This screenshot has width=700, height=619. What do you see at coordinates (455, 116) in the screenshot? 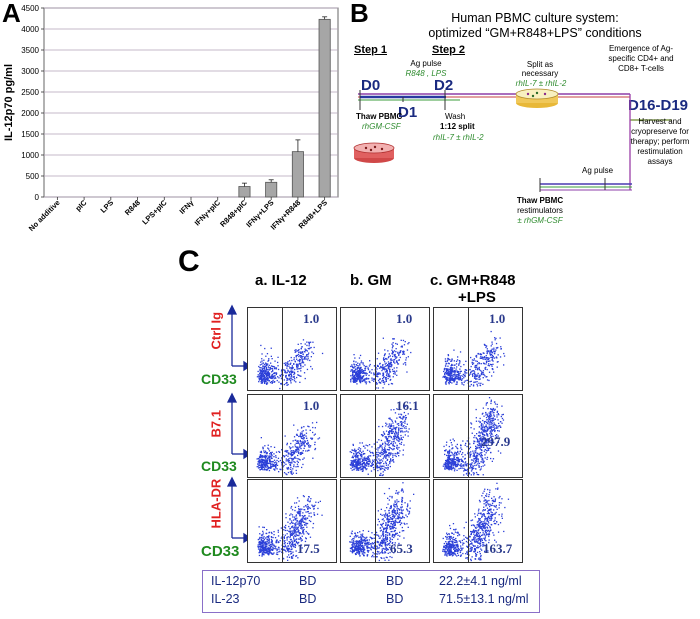
I see `wash-label: Wash` at bounding box center [455, 116].